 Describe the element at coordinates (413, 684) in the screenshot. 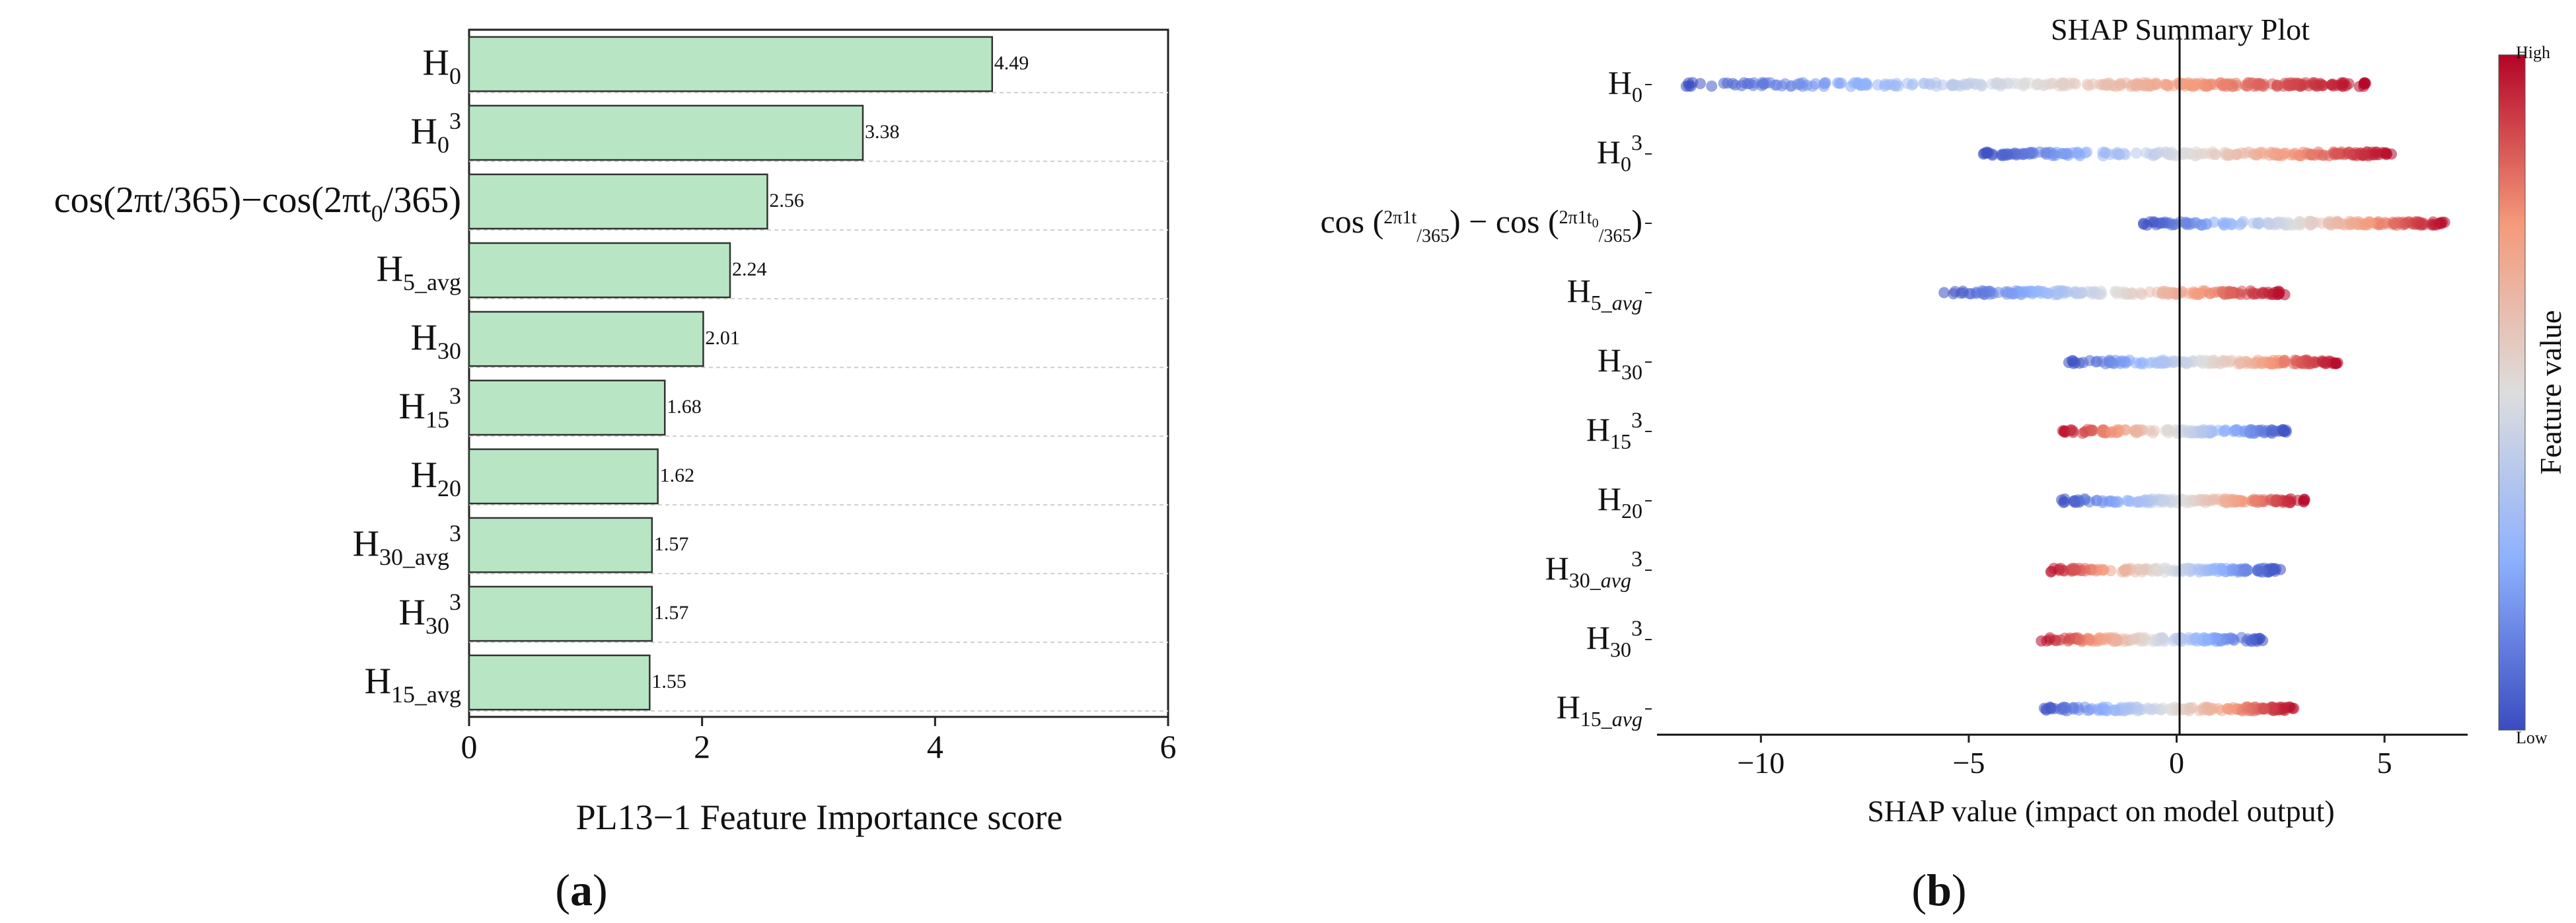

I see `chart-a-category-label: H15_avg` at that location.